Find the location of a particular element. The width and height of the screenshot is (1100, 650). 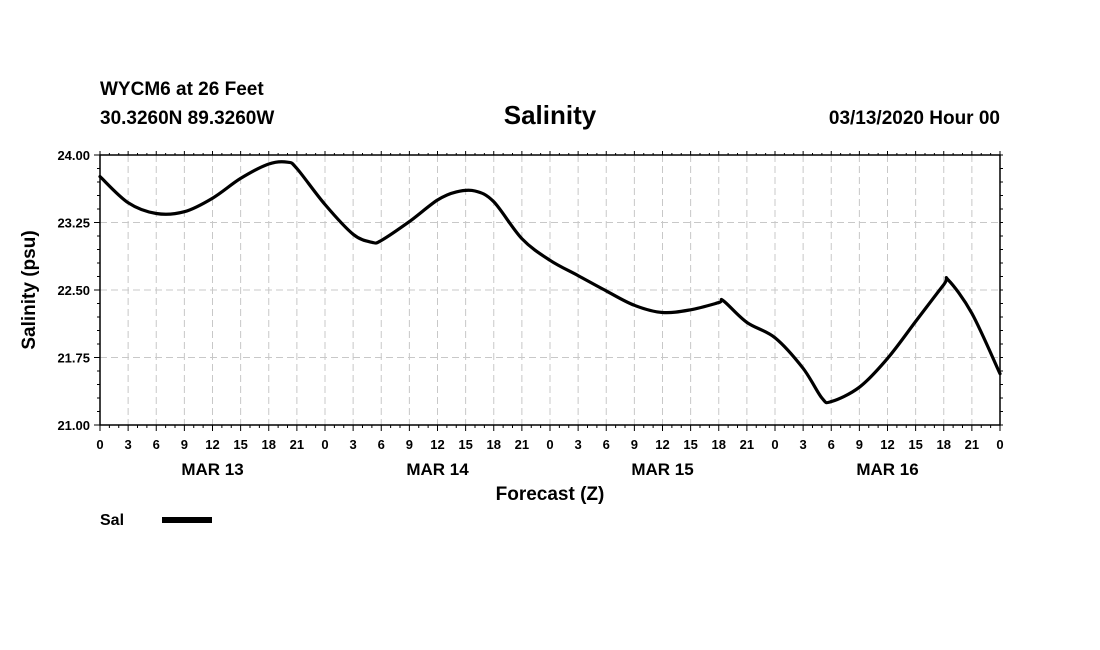

legend-label-sal: Sal is located at coordinates (112, 520).